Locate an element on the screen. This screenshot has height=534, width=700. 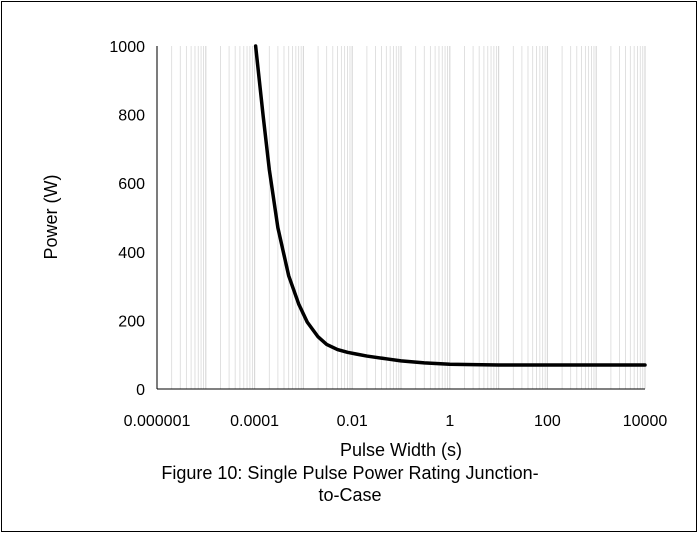
x-tick-labels: 0.000001 0.0001 0.01 1 100 10000 is located at coordinates (396, 421).